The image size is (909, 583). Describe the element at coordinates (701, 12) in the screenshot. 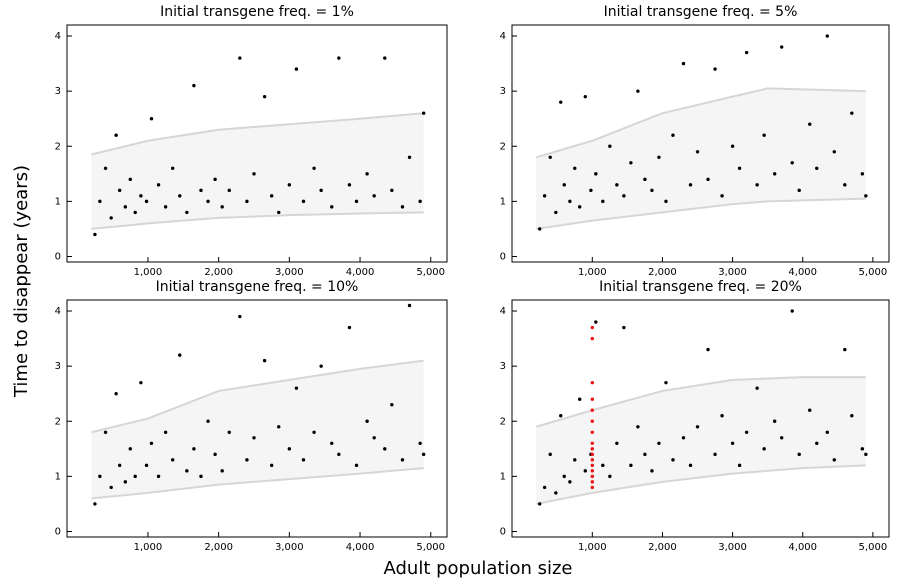

I see `panel-title: Initial transgene freq. = 5%` at that location.